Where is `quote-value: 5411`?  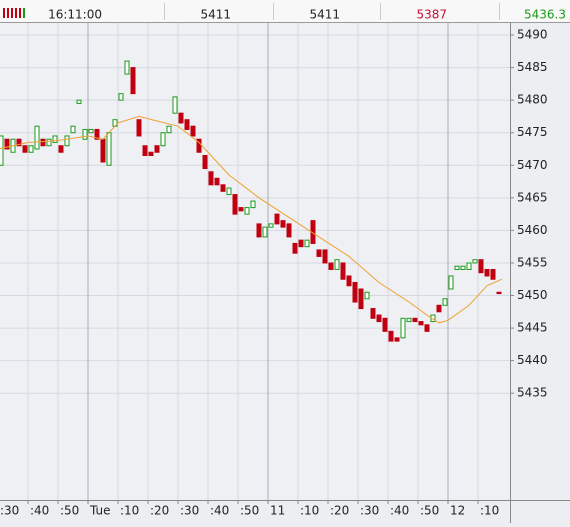
quote-value: 5411 is located at coordinates (324, 15).